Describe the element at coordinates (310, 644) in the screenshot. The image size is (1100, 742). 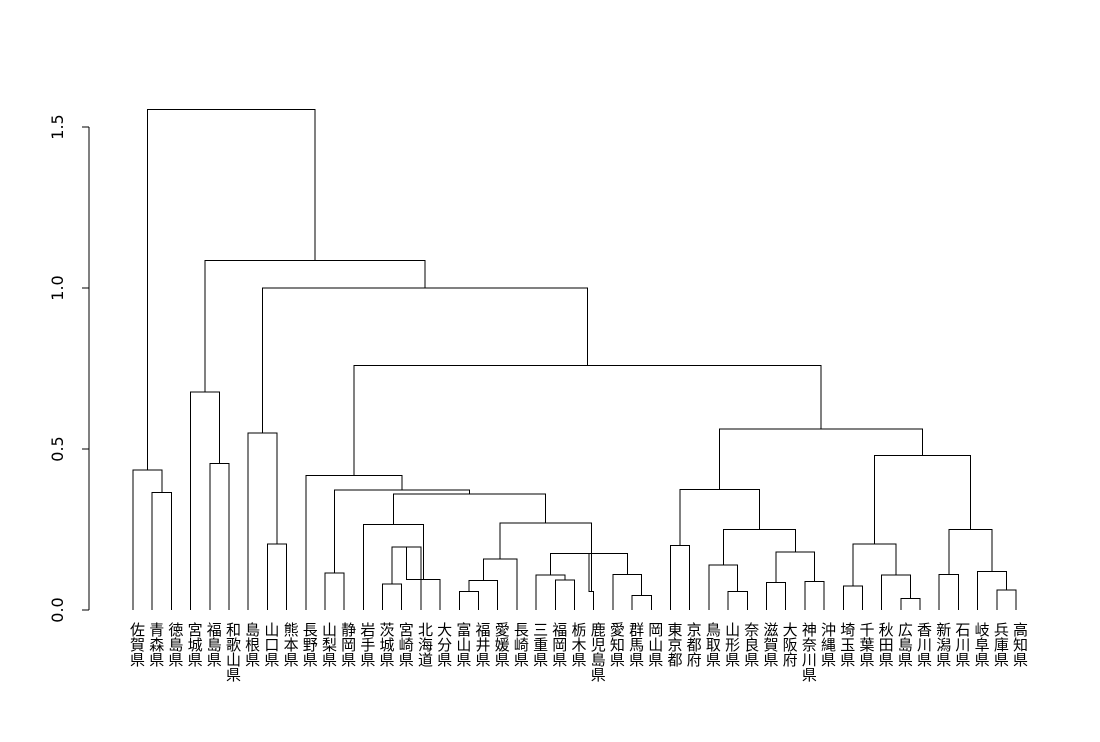
I see `leaf-label: 長野県` at that location.